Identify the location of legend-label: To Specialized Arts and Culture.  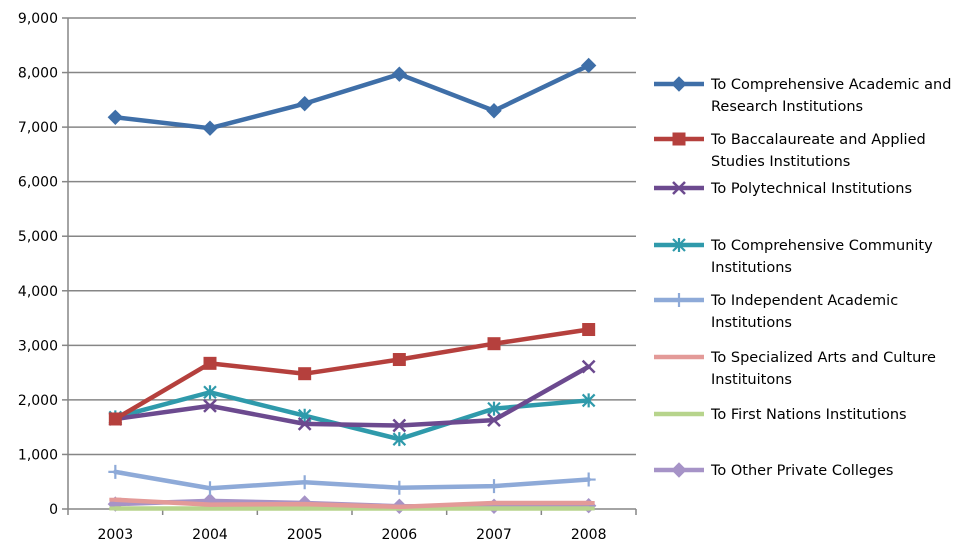
(823, 358).